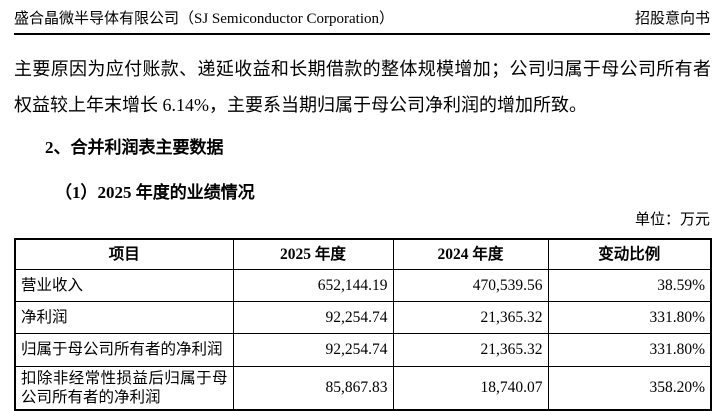 The width and height of the screenshot is (723, 411). I want to click on table-row: 净利润 92,254.74 21,365.32 331.80%, so click(363, 317).